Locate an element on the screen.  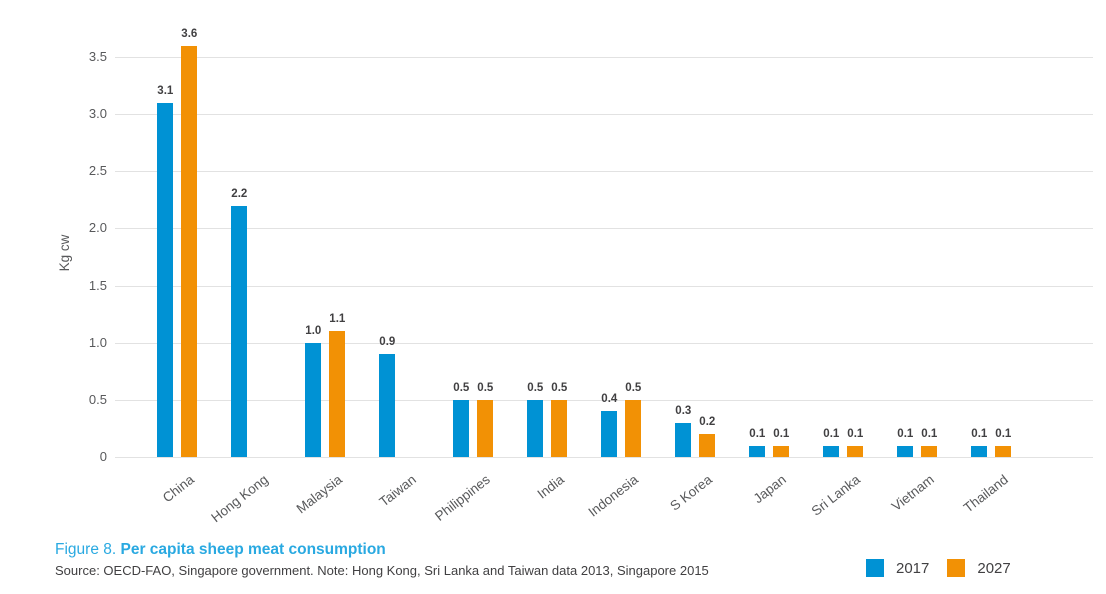
y-tick-label: 3.0 is located at coordinates (97, 114).